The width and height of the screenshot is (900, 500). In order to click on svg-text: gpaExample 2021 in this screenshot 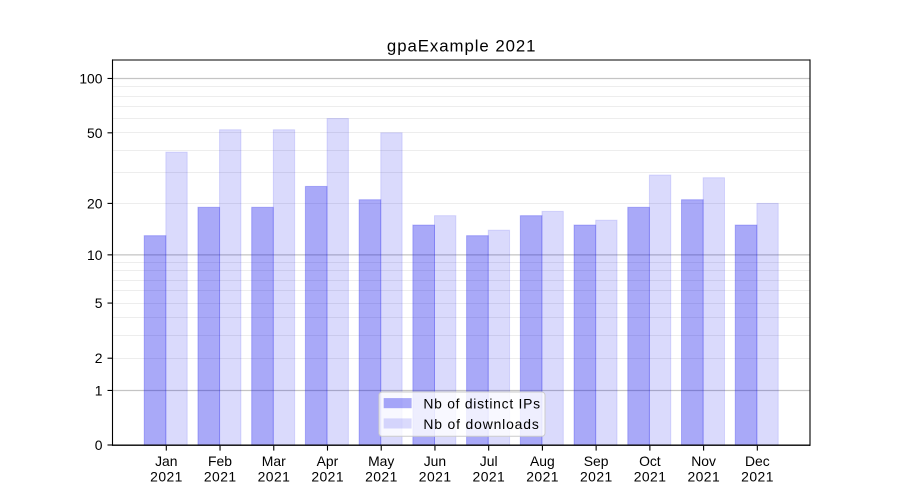, I will do `click(462, 46)`.